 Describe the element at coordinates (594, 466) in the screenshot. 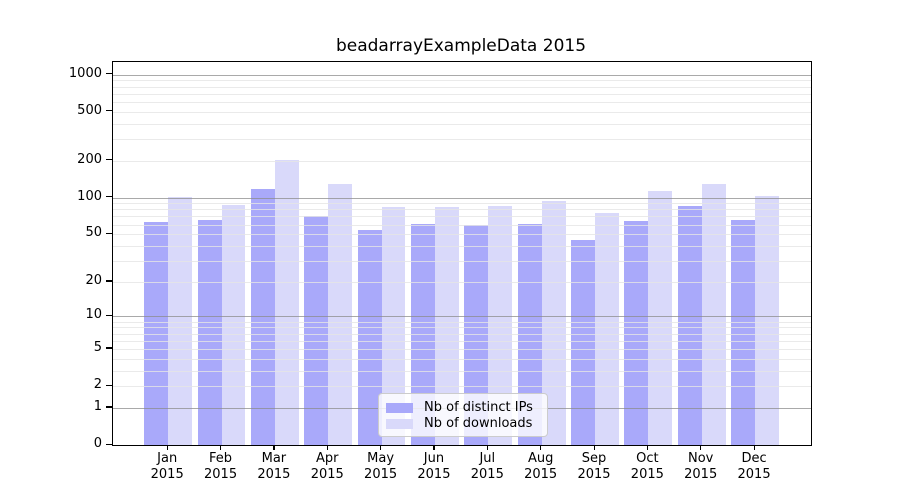

I see `x-tick-label-sep: Sep 2015` at that location.